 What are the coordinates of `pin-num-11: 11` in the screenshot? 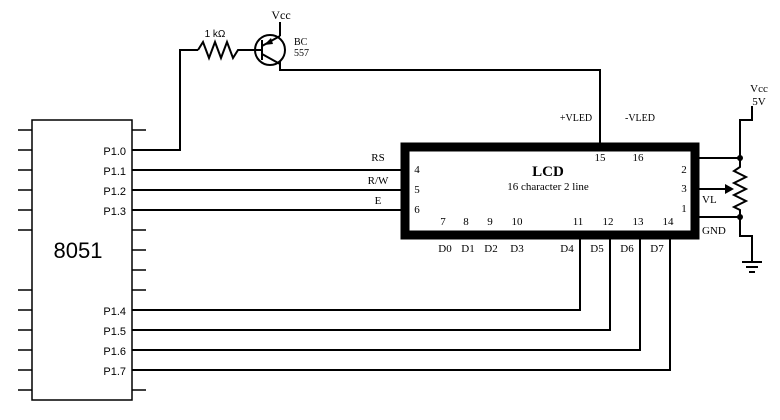 It's located at (578, 222).